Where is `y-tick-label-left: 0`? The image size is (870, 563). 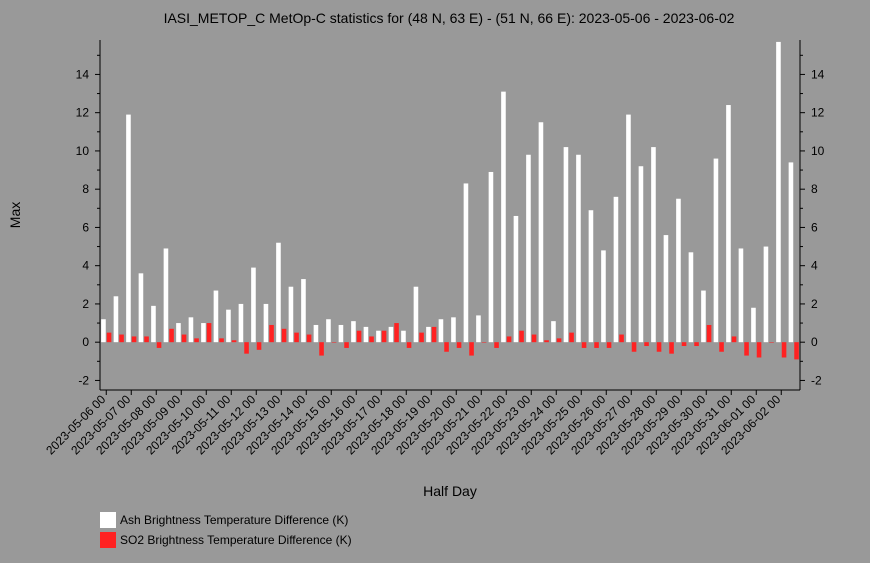
y-tick-label-left: 0 is located at coordinates (85, 342).